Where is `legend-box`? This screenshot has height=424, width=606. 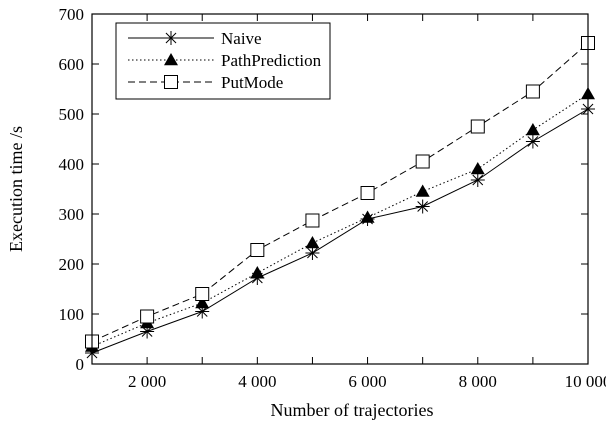 legend-box is located at coordinates (223, 61).